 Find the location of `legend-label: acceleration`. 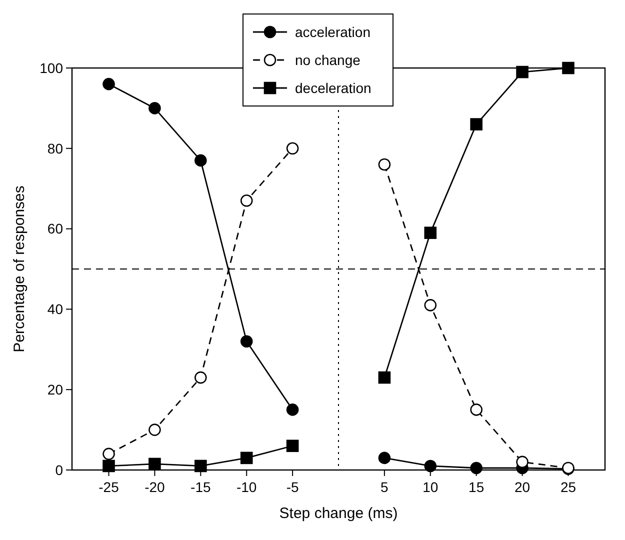

legend-label: acceleration is located at coordinates (332, 32).